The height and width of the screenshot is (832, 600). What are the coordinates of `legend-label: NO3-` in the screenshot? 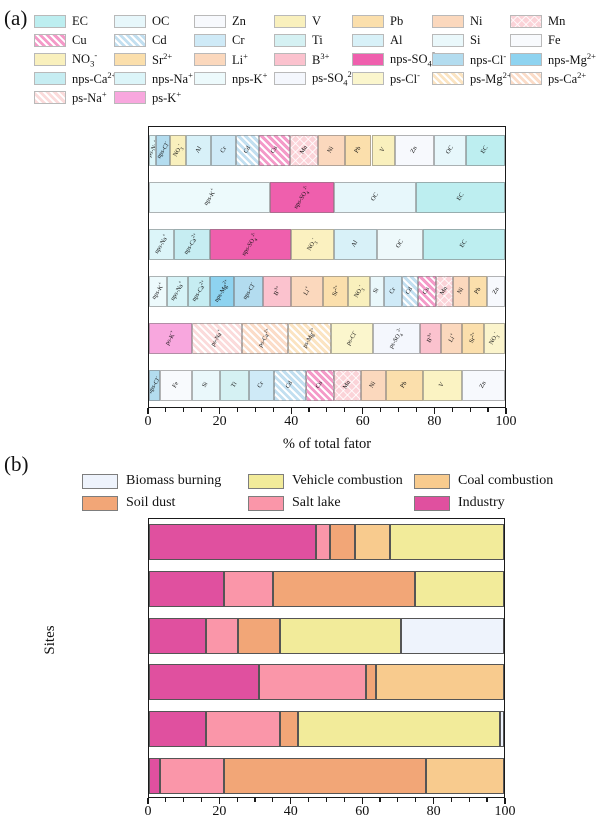 It's located at (85, 59).